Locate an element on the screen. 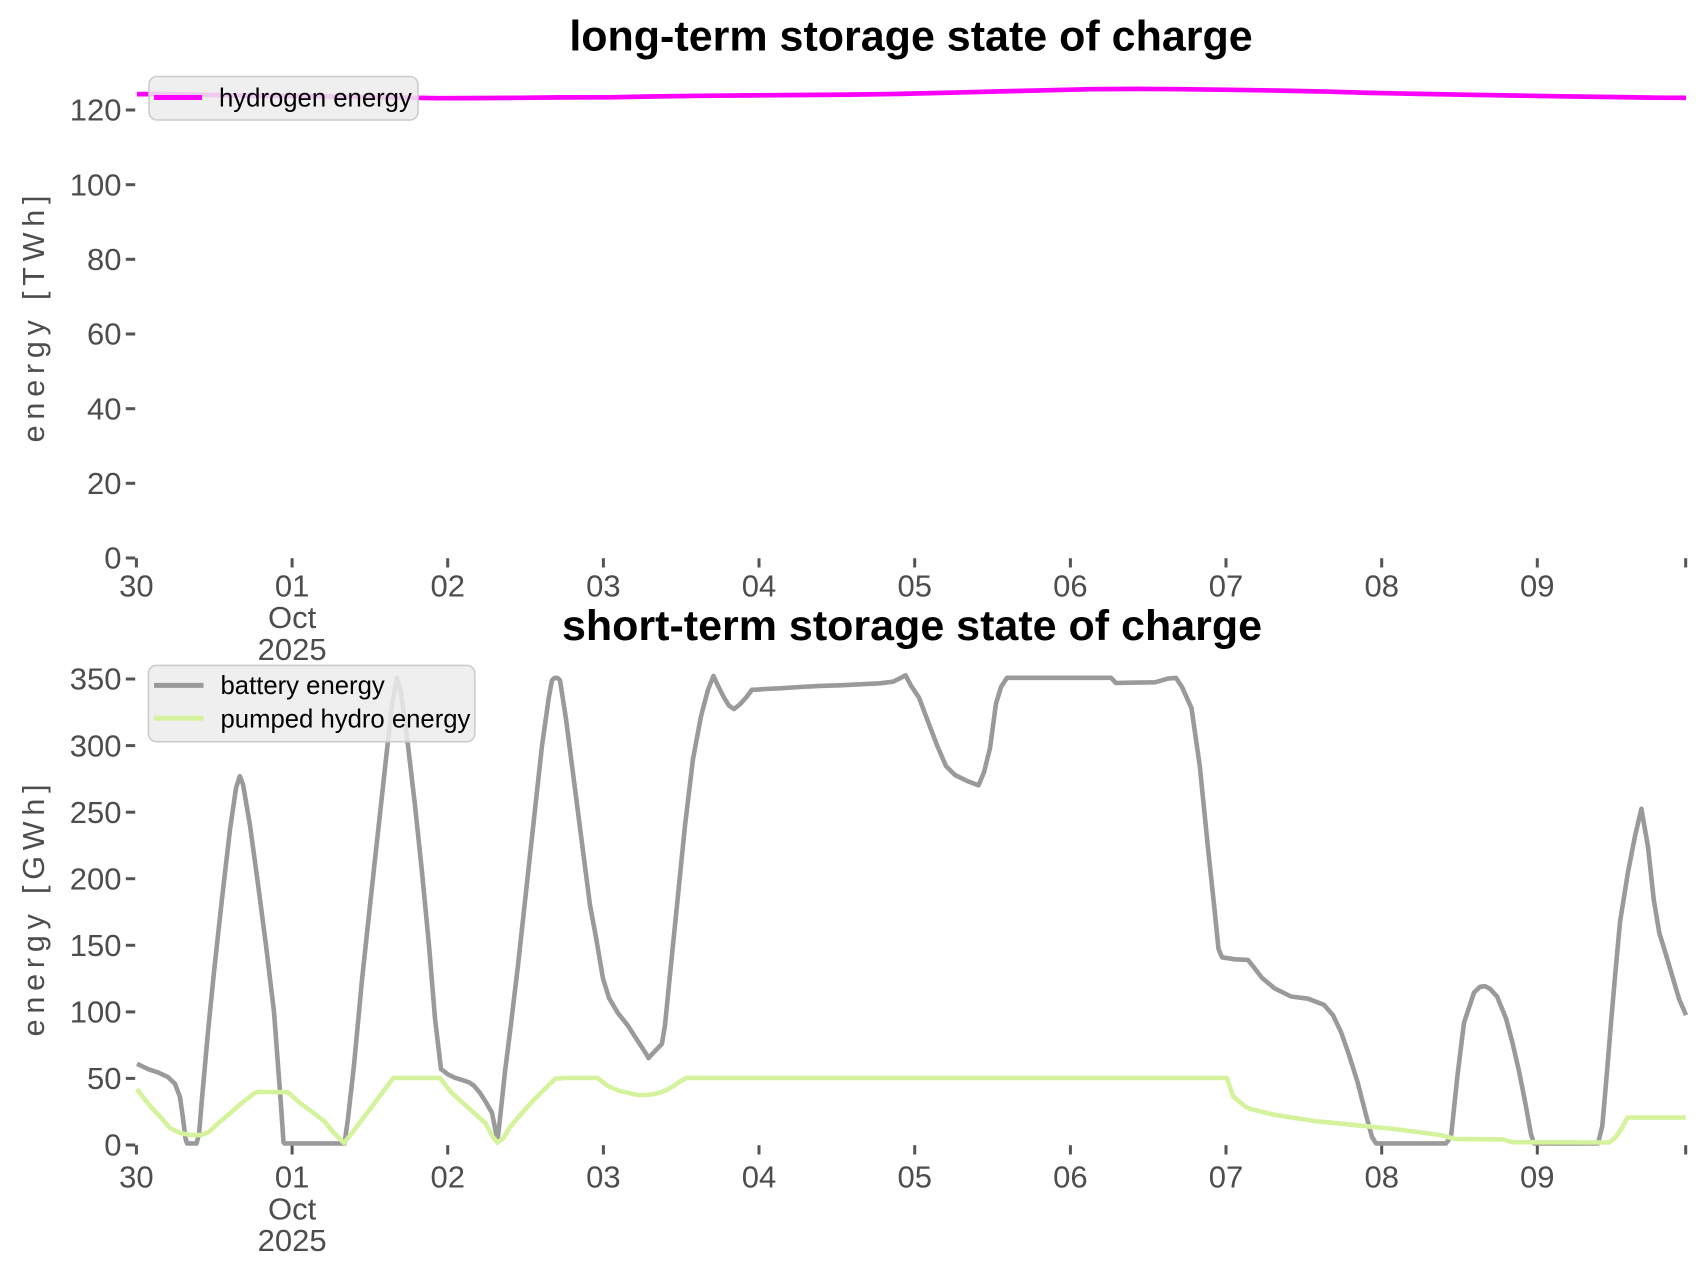 Image resolution: width=1706 pixels, height=1277 pixels. svg-text: 60 is located at coordinates (104, 334).